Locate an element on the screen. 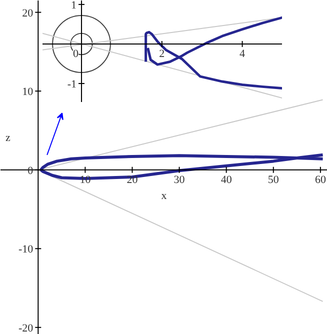 This screenshot has height=334, width=327. y-tick-label: 1 is located at coordinates (73, 6).